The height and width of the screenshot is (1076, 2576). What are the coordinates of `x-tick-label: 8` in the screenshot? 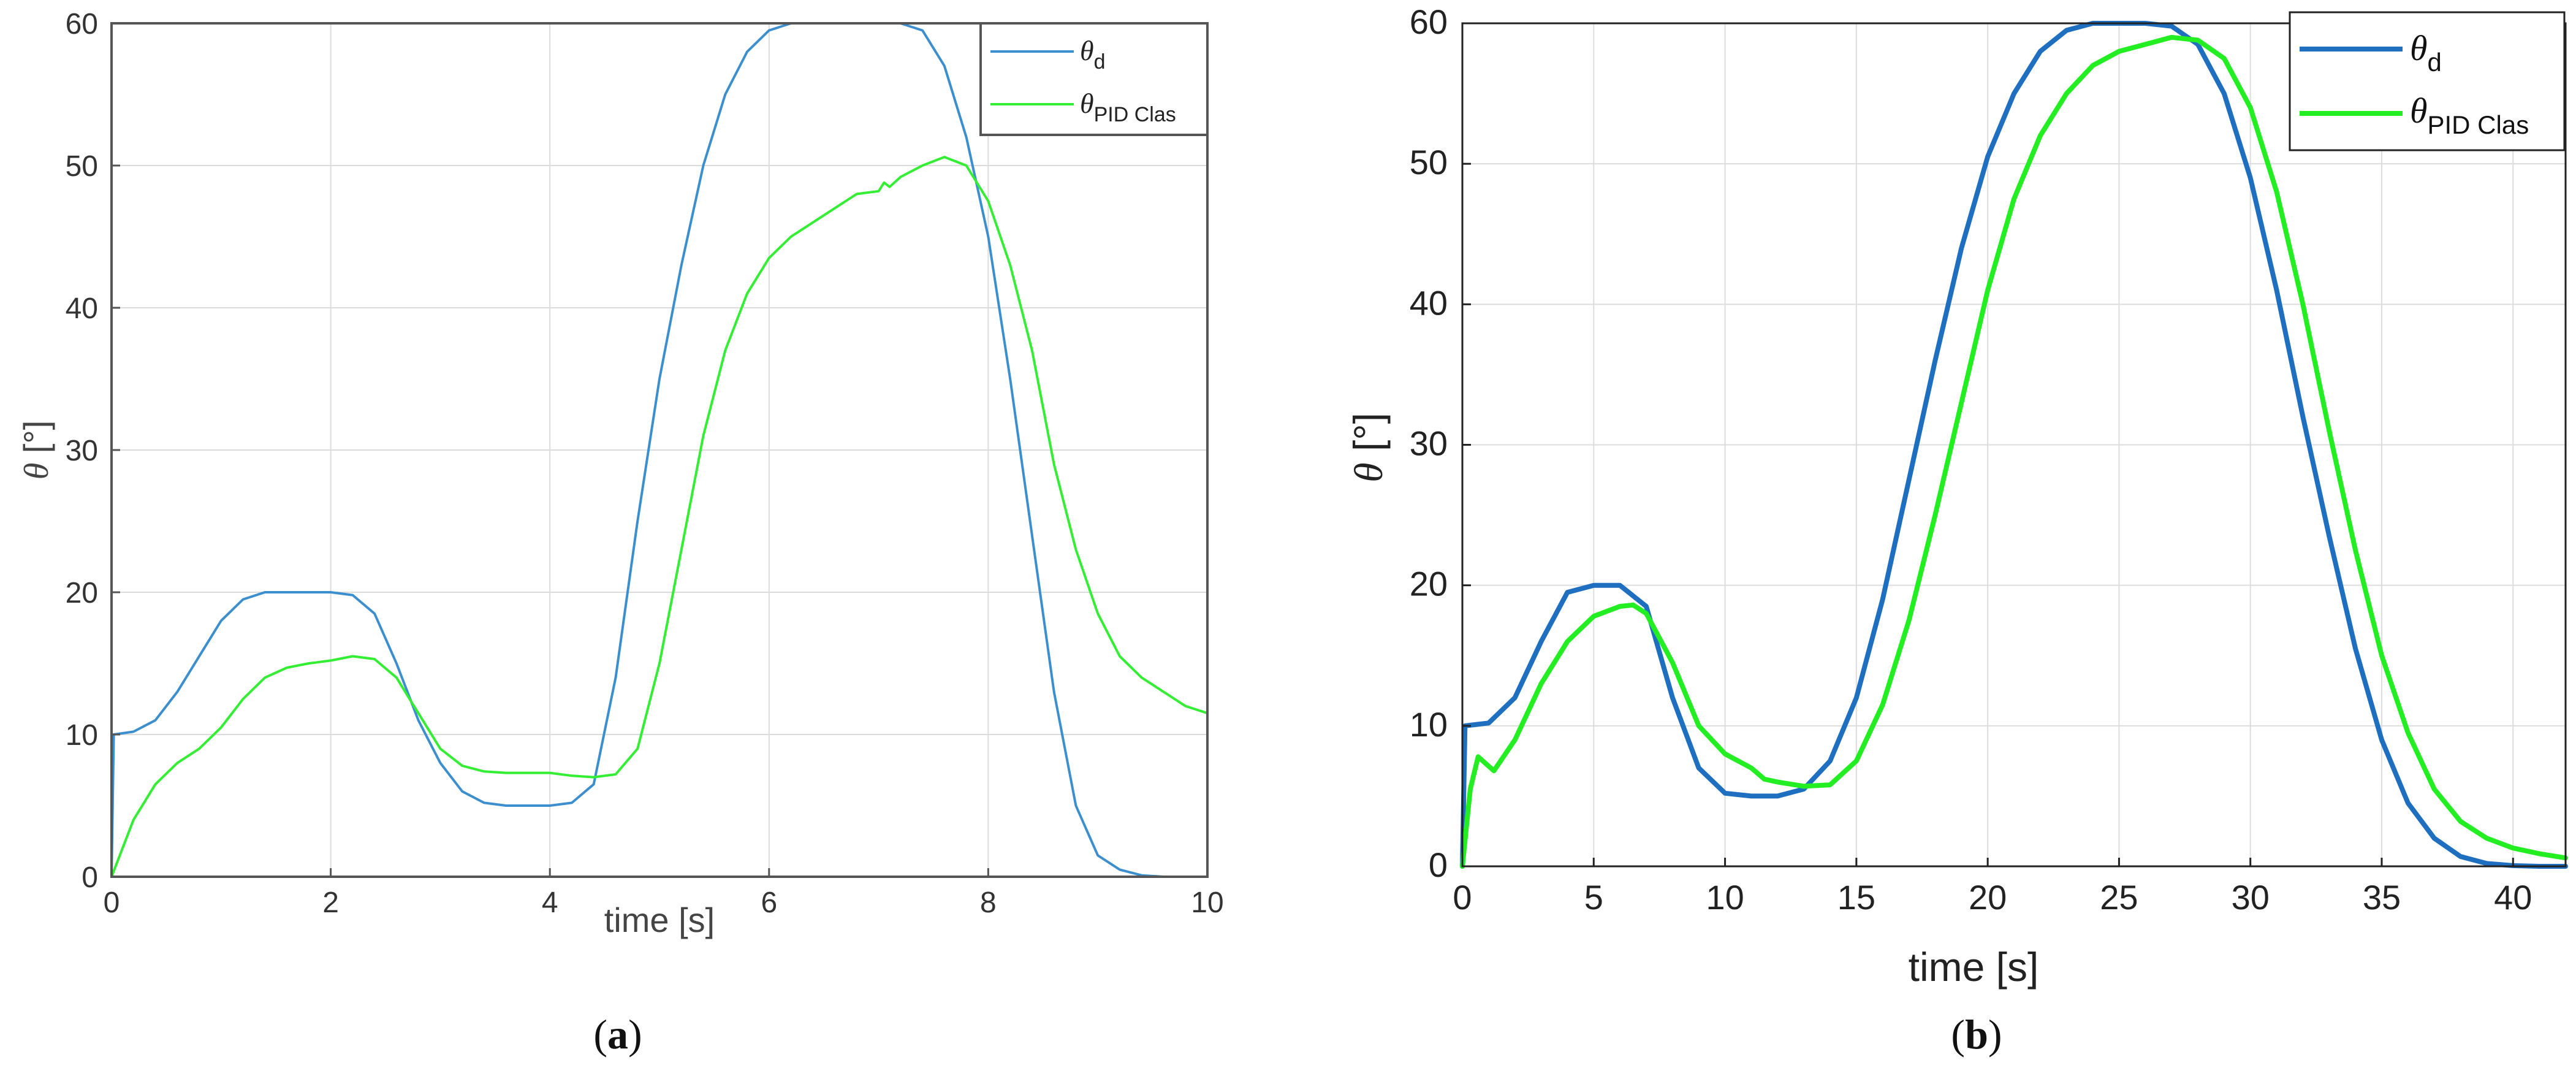 It's located at (988, 903).